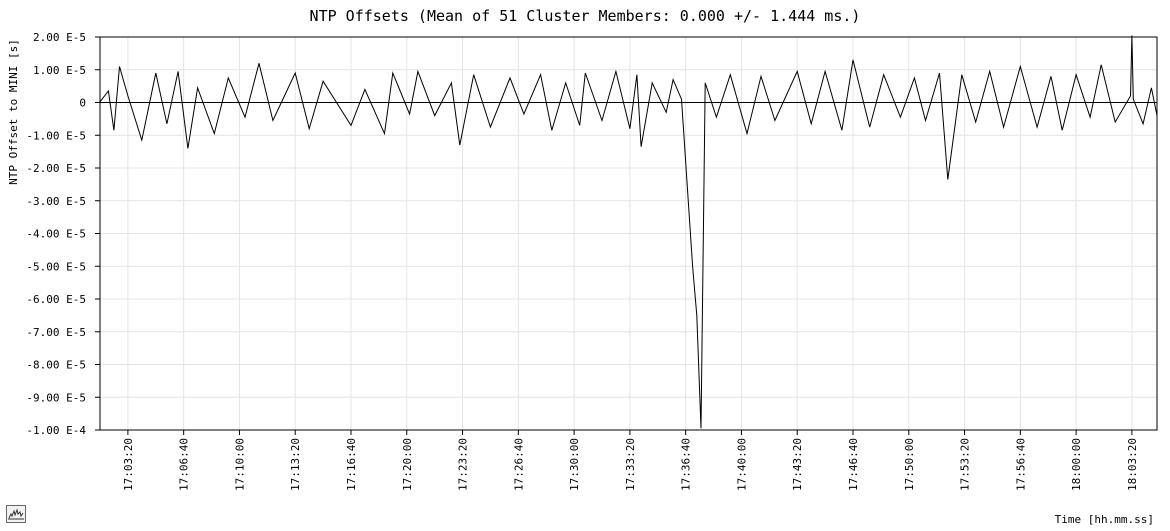 This screenshot has height=531, width=1170. Describe the element at coordinates (239, 464) in the screenshot. I see `x-tick-label: 17:10:00` at that location.